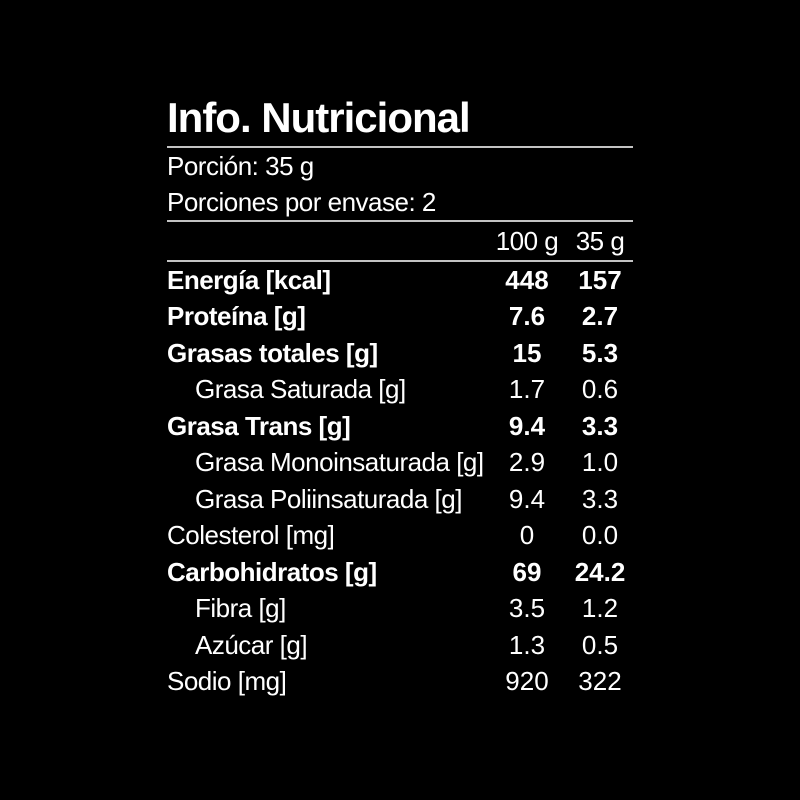  Describe the element at coordinates (600, 608) in the screenshot. I see `row-value-35g: 1.2` at that location.